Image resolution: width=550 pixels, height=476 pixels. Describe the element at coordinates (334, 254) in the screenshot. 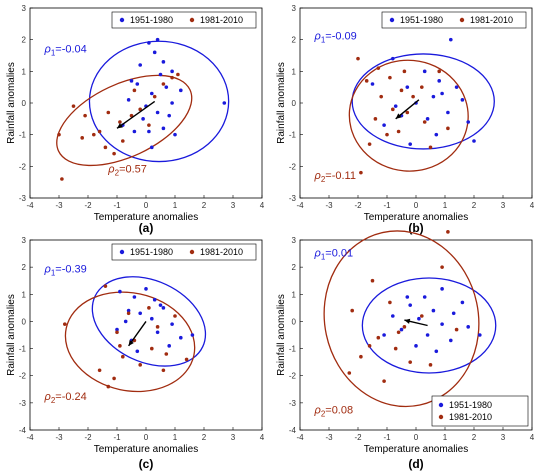

I see `rho-annotation-1: ρ1=0.01` at that location.